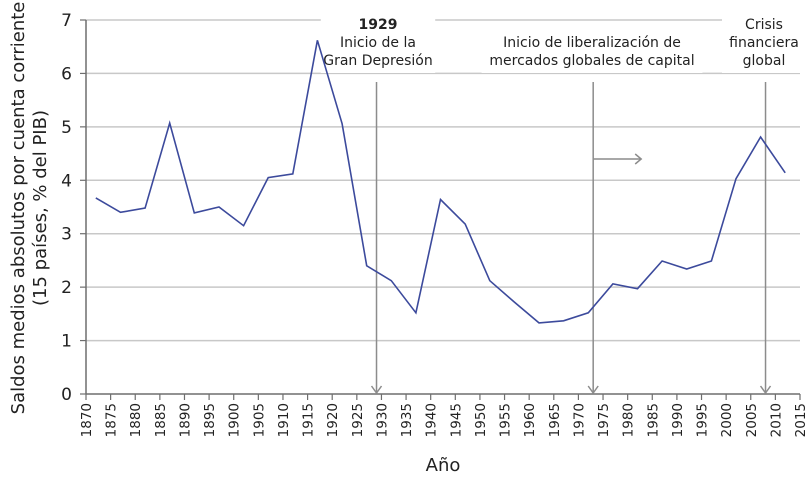  Describe the element at coordinates (259, 420) in the screenshot. I see `x-tick-label: 1905` at that location.